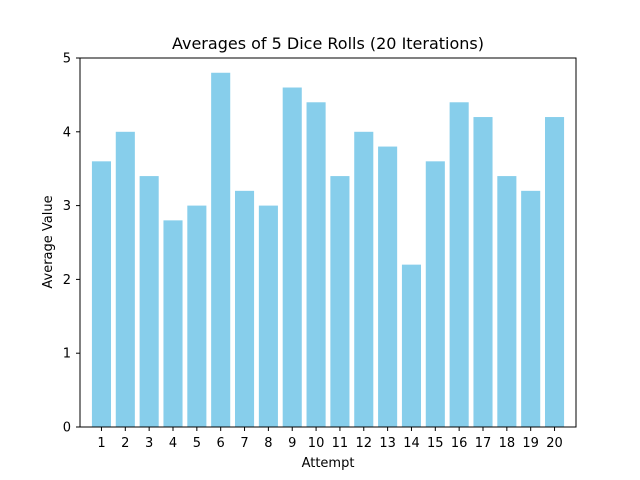  Describe the element at coordinates (149, 443) in the screenshot. I see `x-tick-label: 3` at that location.